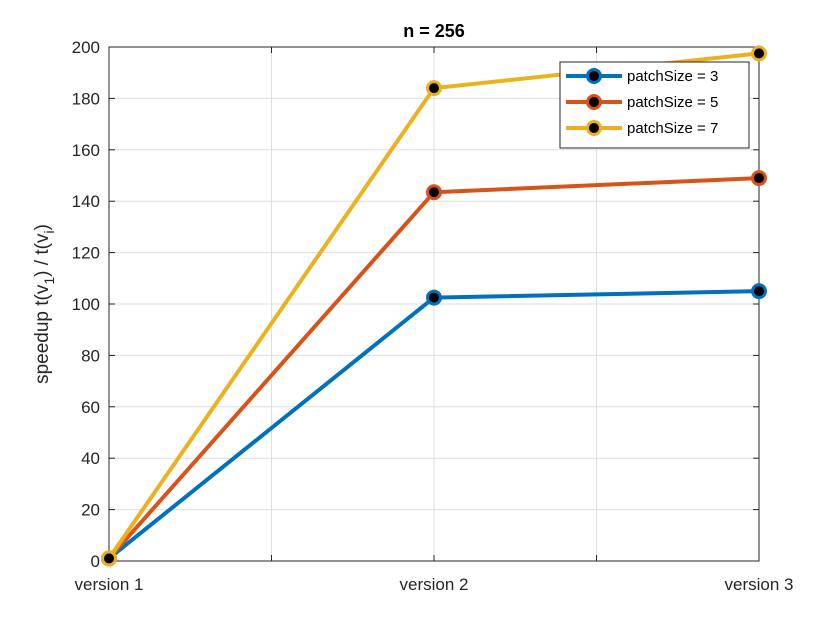 Image resolution: width=840 pixels, height=630 pixels. Describe the element at coordinates (672, 76) in the screenshot. I see `legend-label: patchSize = 3` at that location.